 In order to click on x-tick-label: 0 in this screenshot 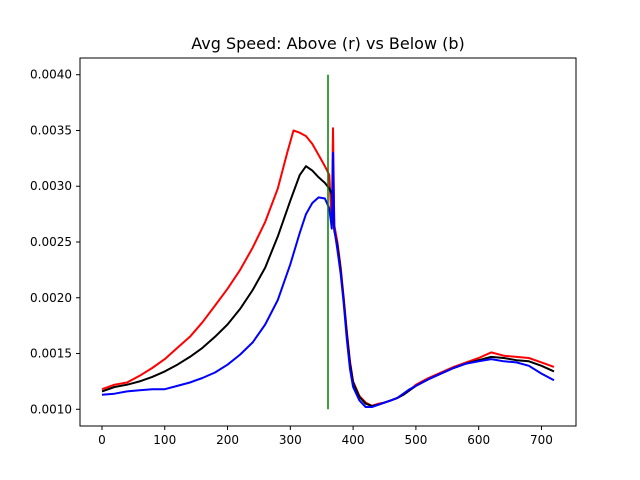, I will do `click(102, 440)`.